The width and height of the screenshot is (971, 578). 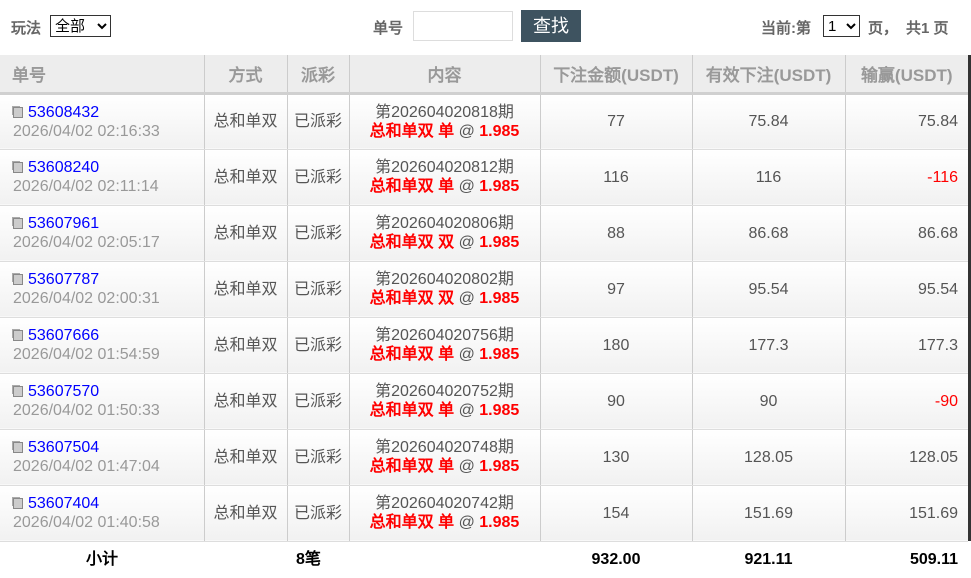 I want to click on subtotal-win: 509.11, so click(x=906, y=559).